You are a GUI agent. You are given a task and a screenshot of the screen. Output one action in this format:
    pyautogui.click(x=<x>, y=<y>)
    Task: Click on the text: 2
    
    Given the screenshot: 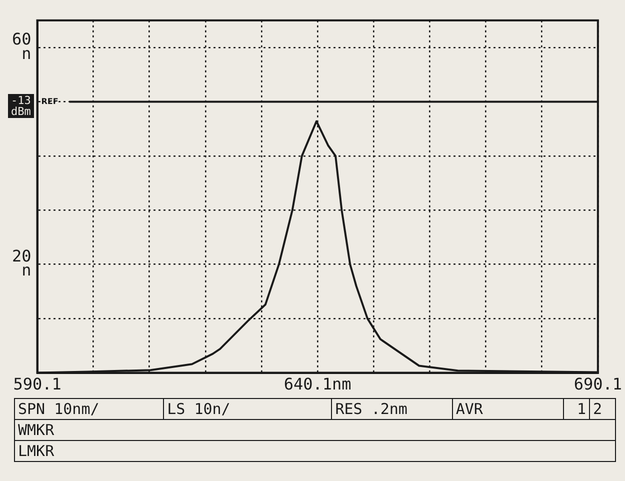 What is the action you would take?
    pyautogui.click(x=602, y=409)
    